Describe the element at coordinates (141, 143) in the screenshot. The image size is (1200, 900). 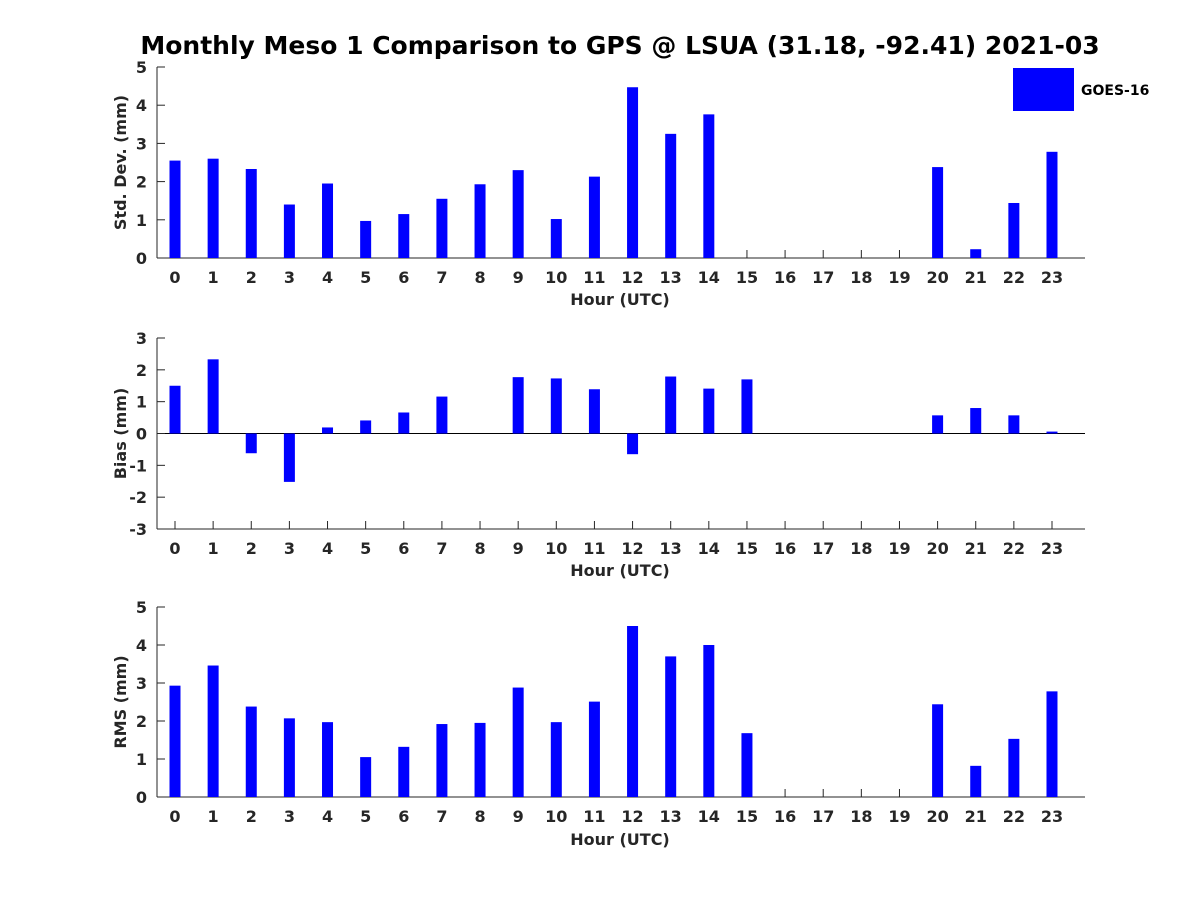
I see `std-dev-y-tick-label: 3` at that location.